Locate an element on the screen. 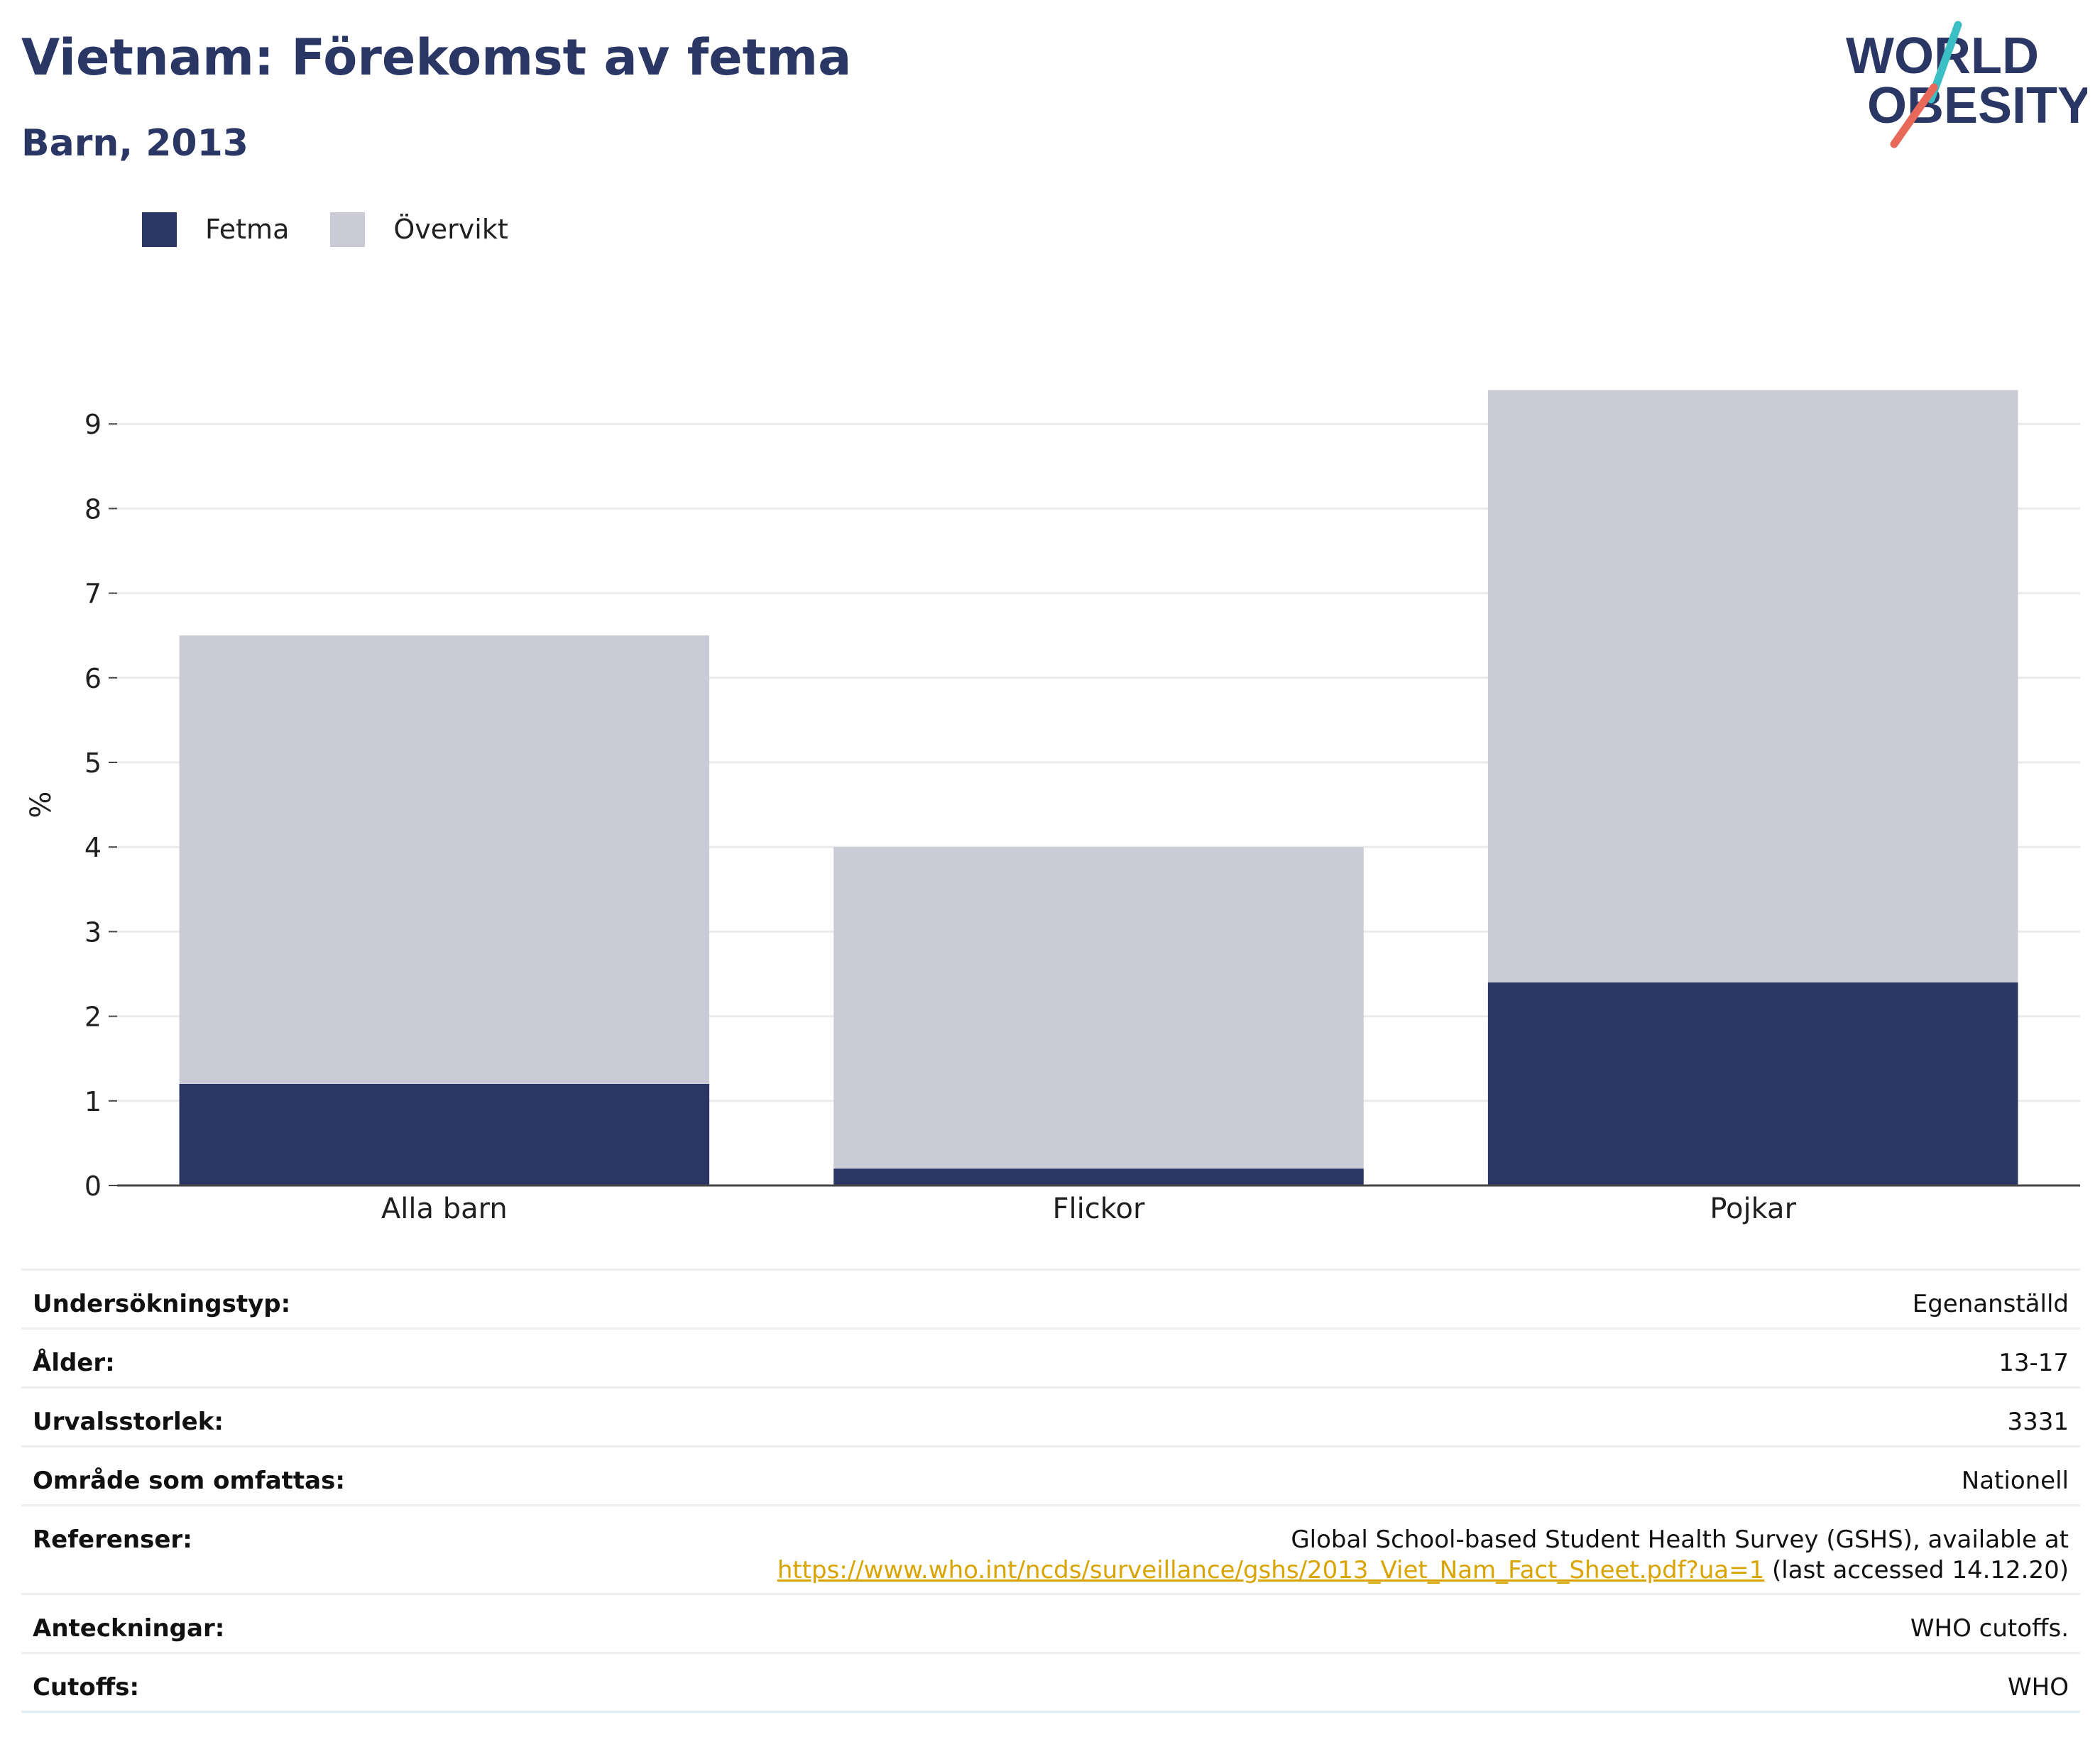 The height and width of the screenshot is (1747, 2100). x-axis-ticks: Alla barn Flickor Pojkar is located at coordinates (1089, 1209).